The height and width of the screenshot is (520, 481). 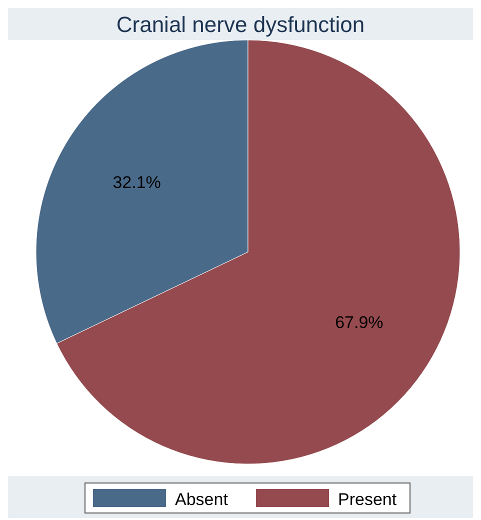 I want to click on data-label: 67.9%, so click(x=359, y=322).